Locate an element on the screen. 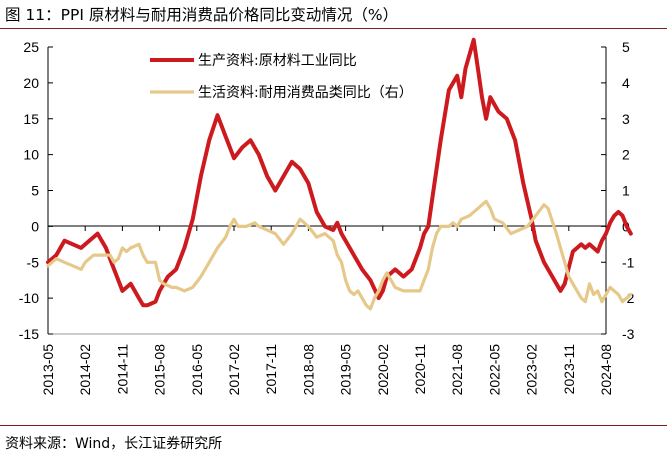  x-tick-label: 2023-11 is located at coordinates (569, 369).